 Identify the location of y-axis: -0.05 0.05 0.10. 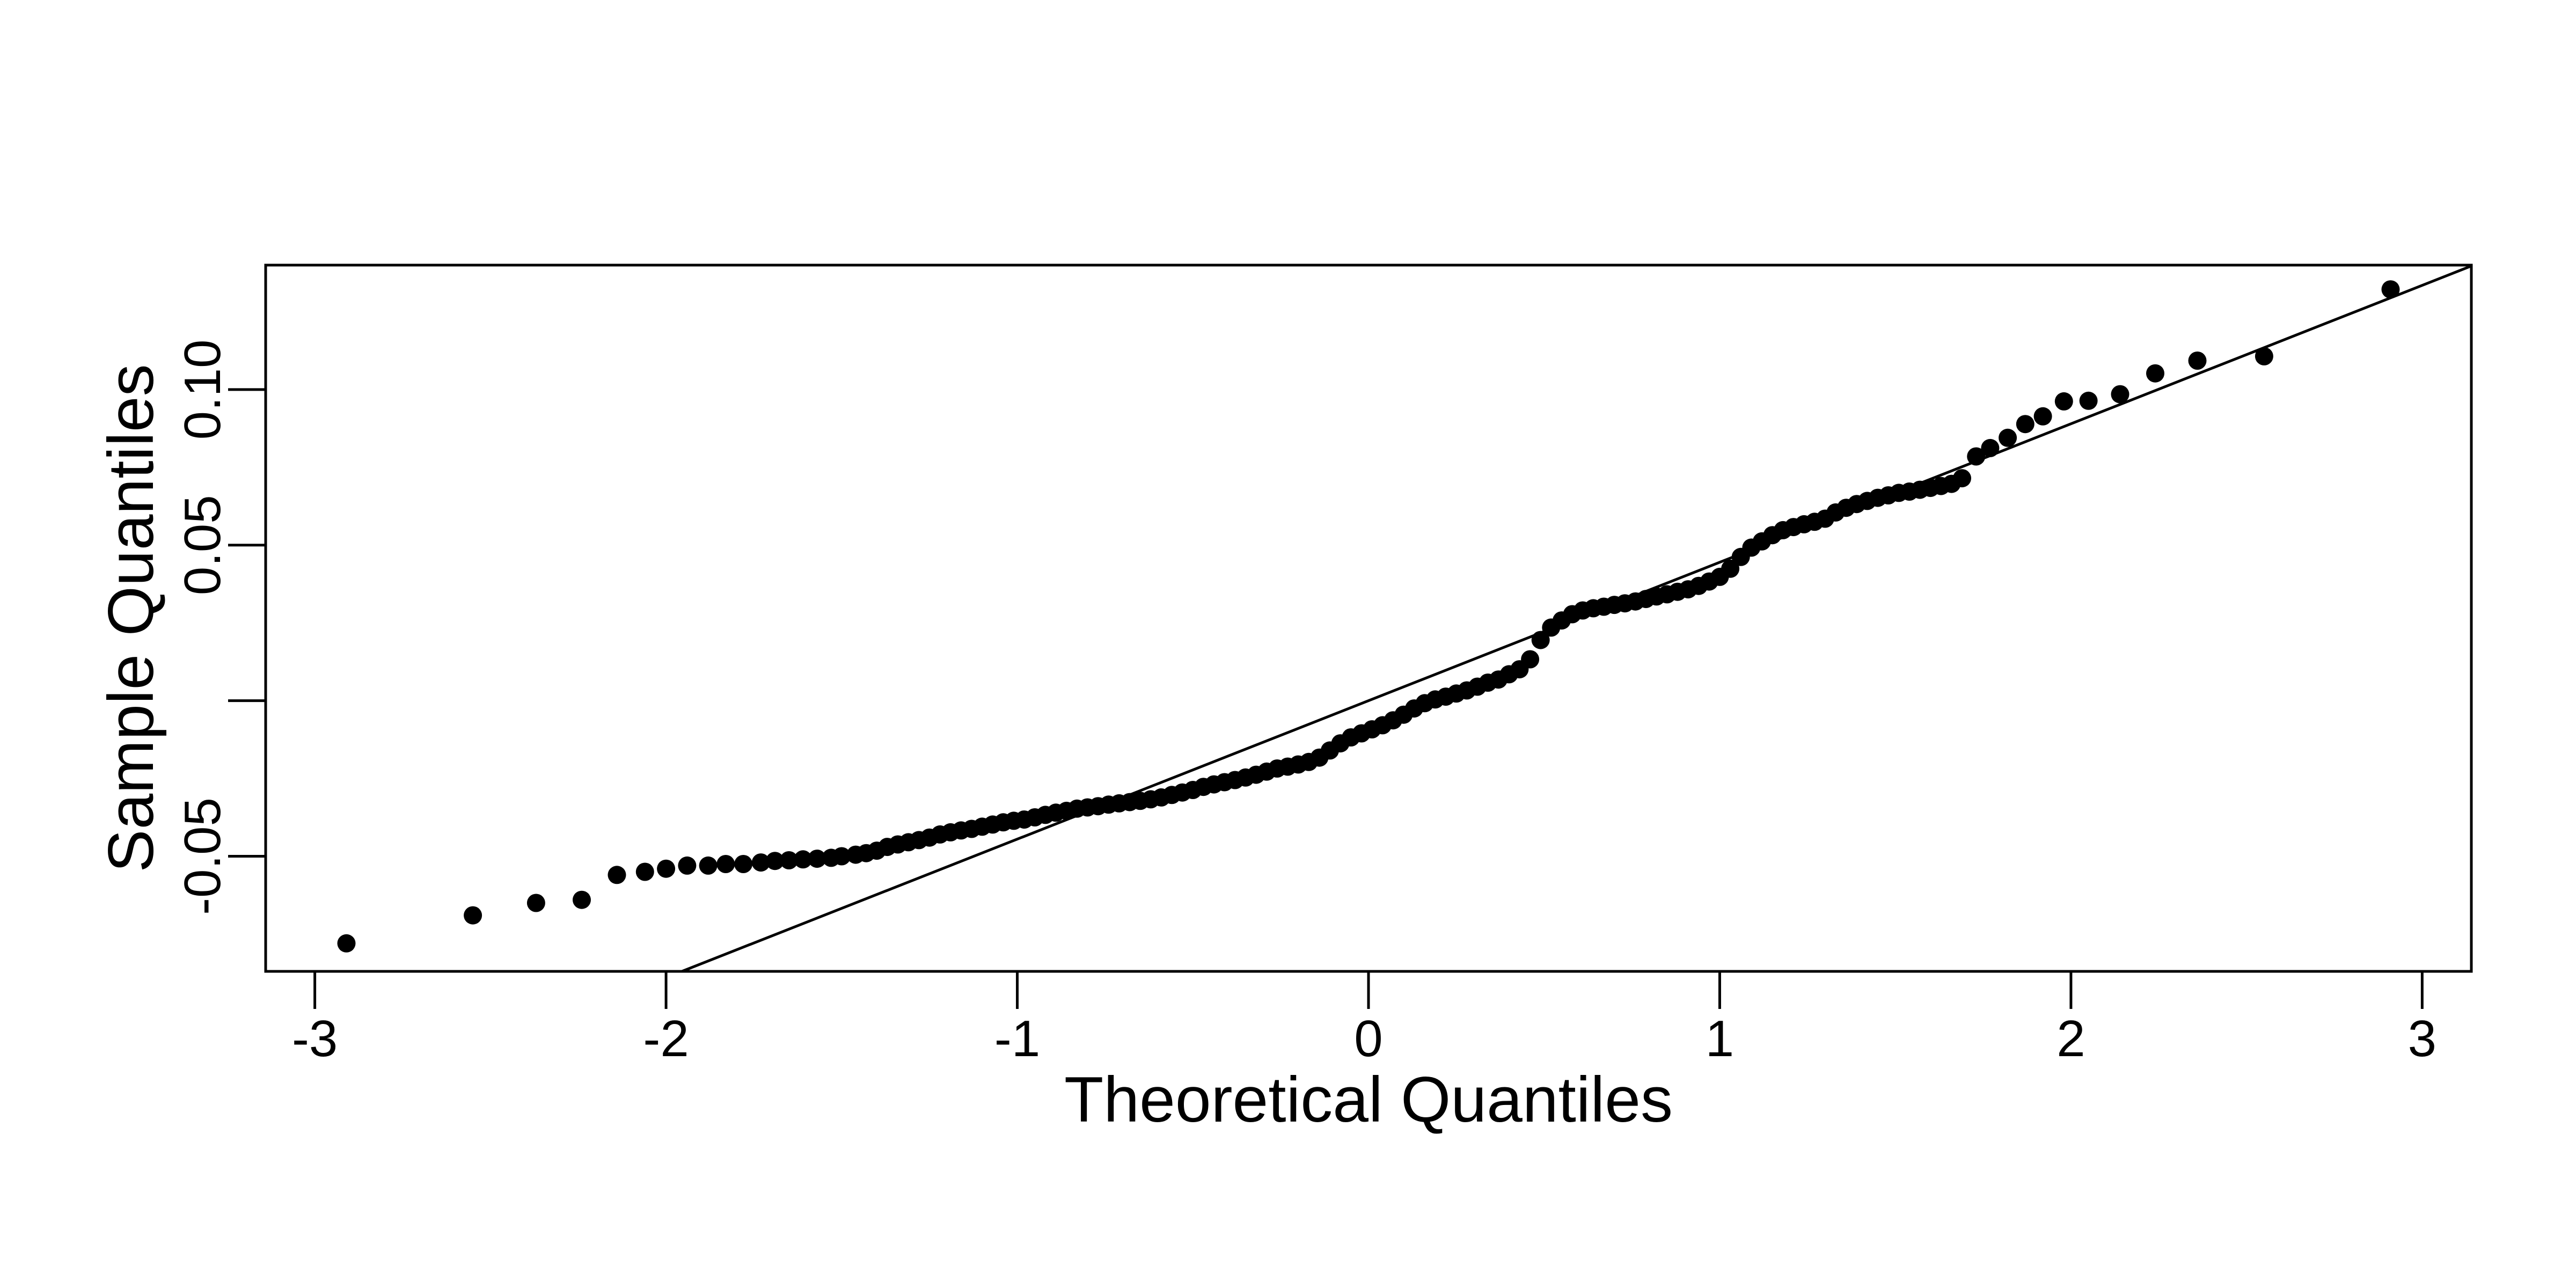
(220, 627).